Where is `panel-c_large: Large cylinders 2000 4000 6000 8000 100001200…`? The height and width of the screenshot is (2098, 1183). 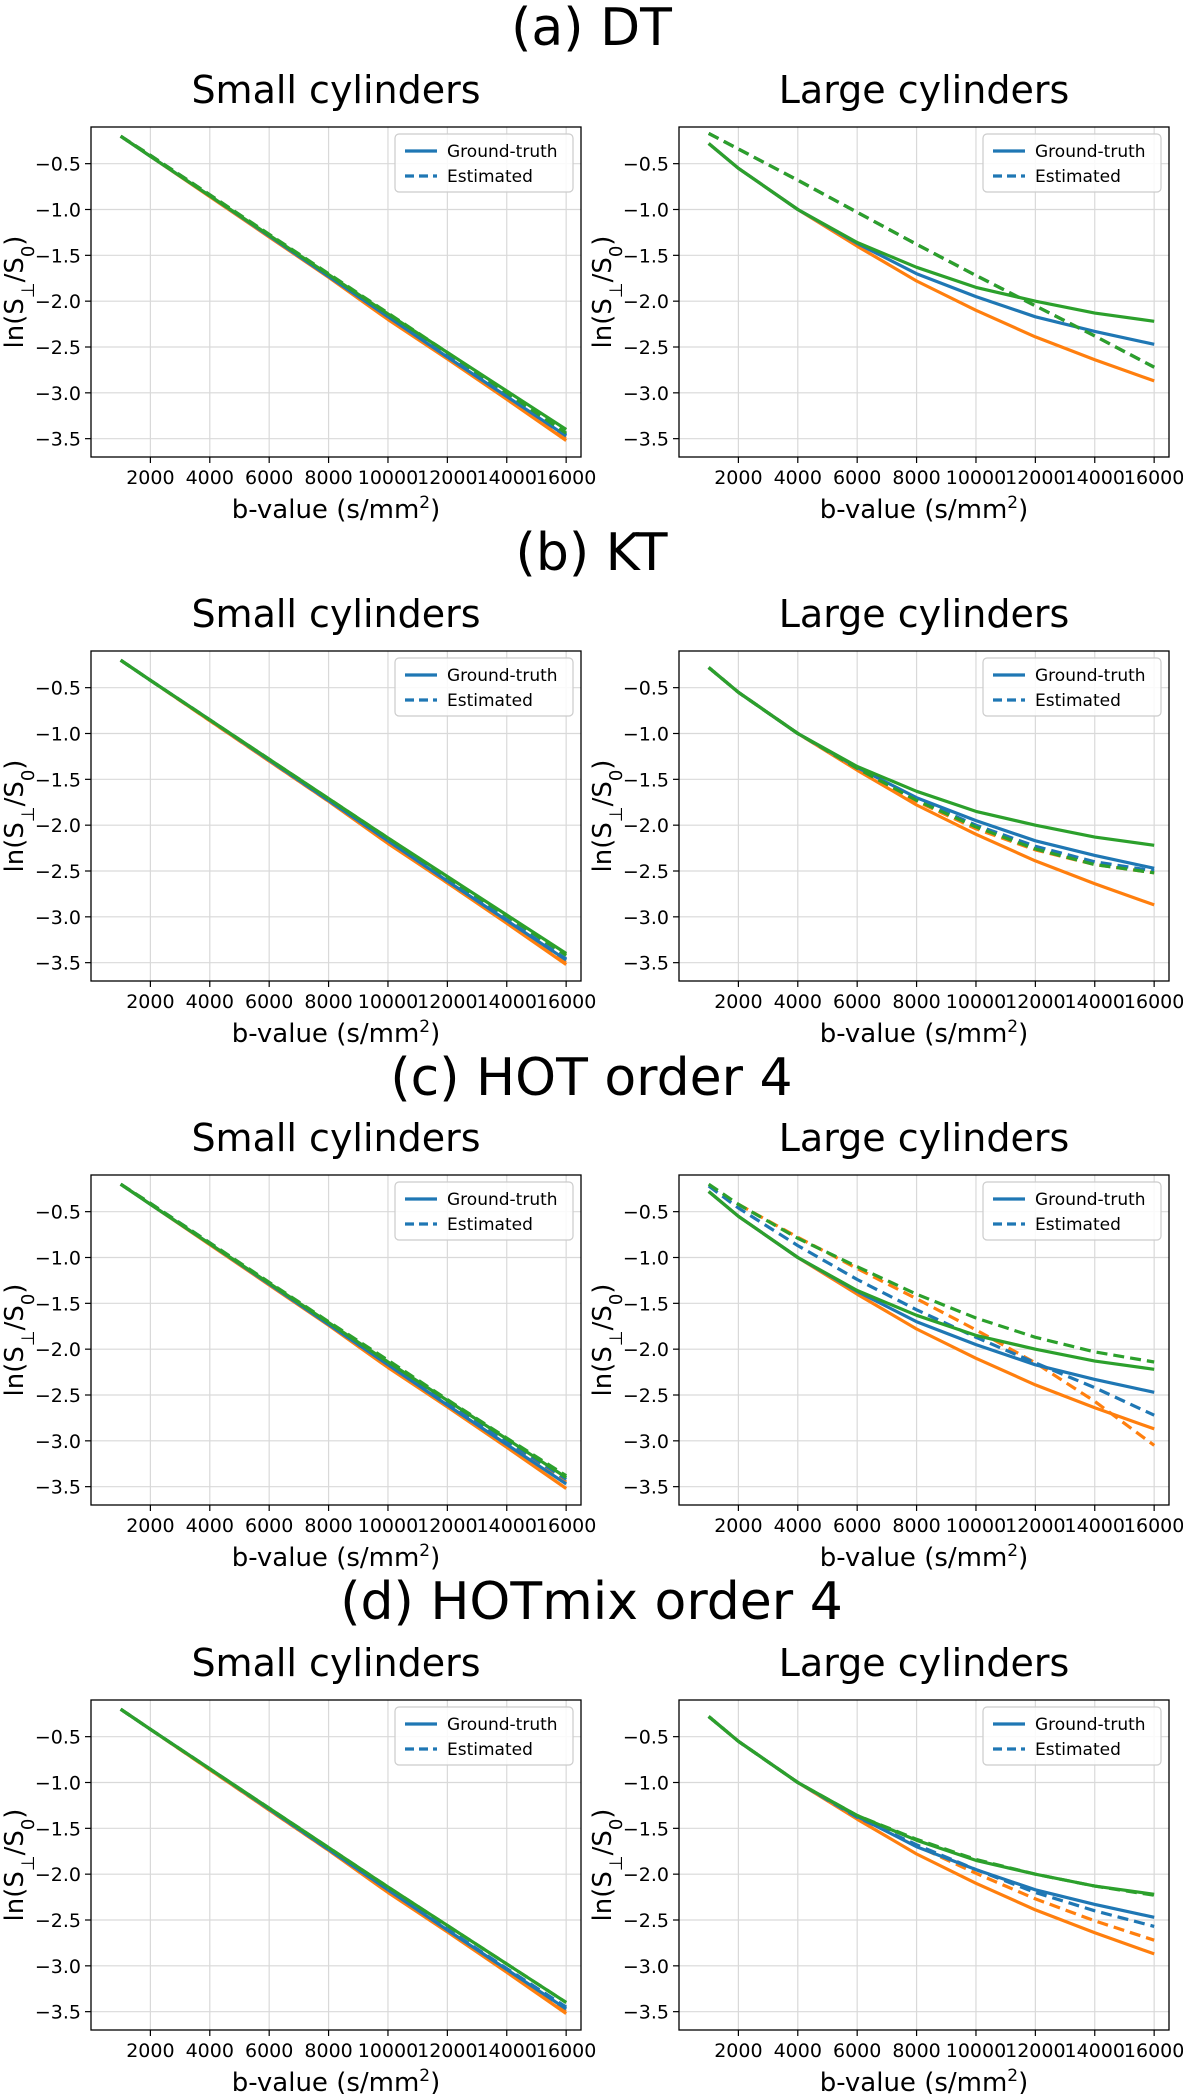 panel-c_large: Large cylinders 2000 4000 6000 8000 100001200… is located at coordinates (885, 1344).